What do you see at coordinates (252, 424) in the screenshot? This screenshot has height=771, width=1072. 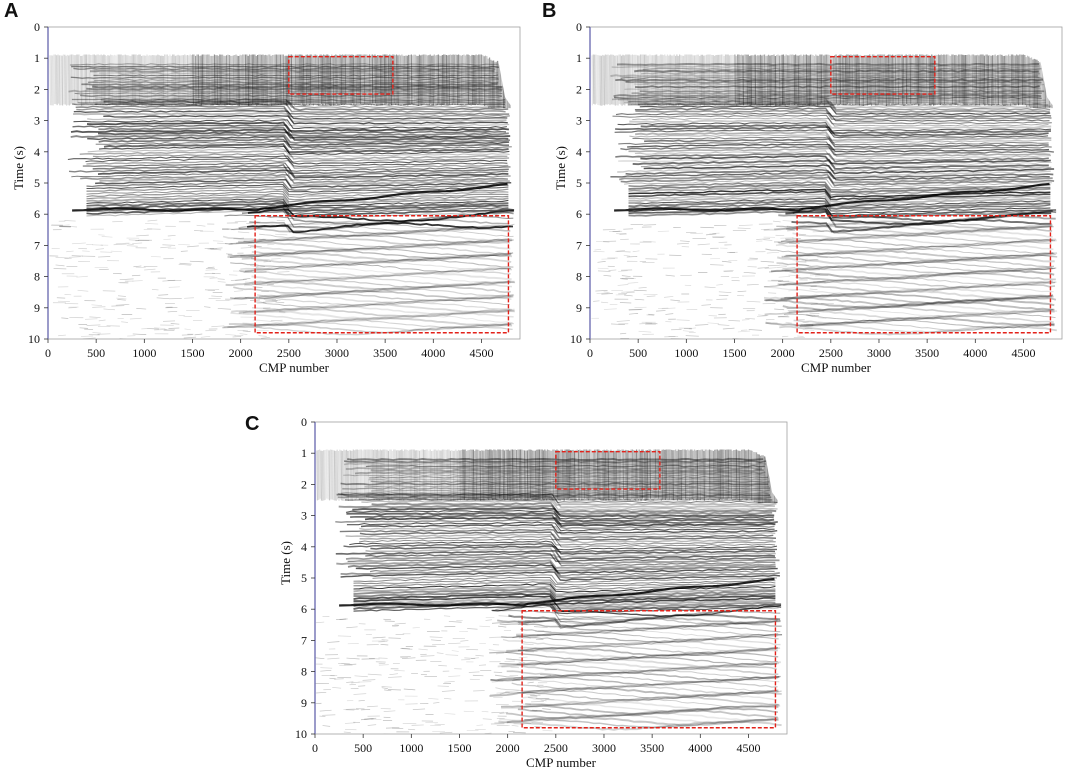 I see `panel-letter: C` at bounding box center [252, 424].